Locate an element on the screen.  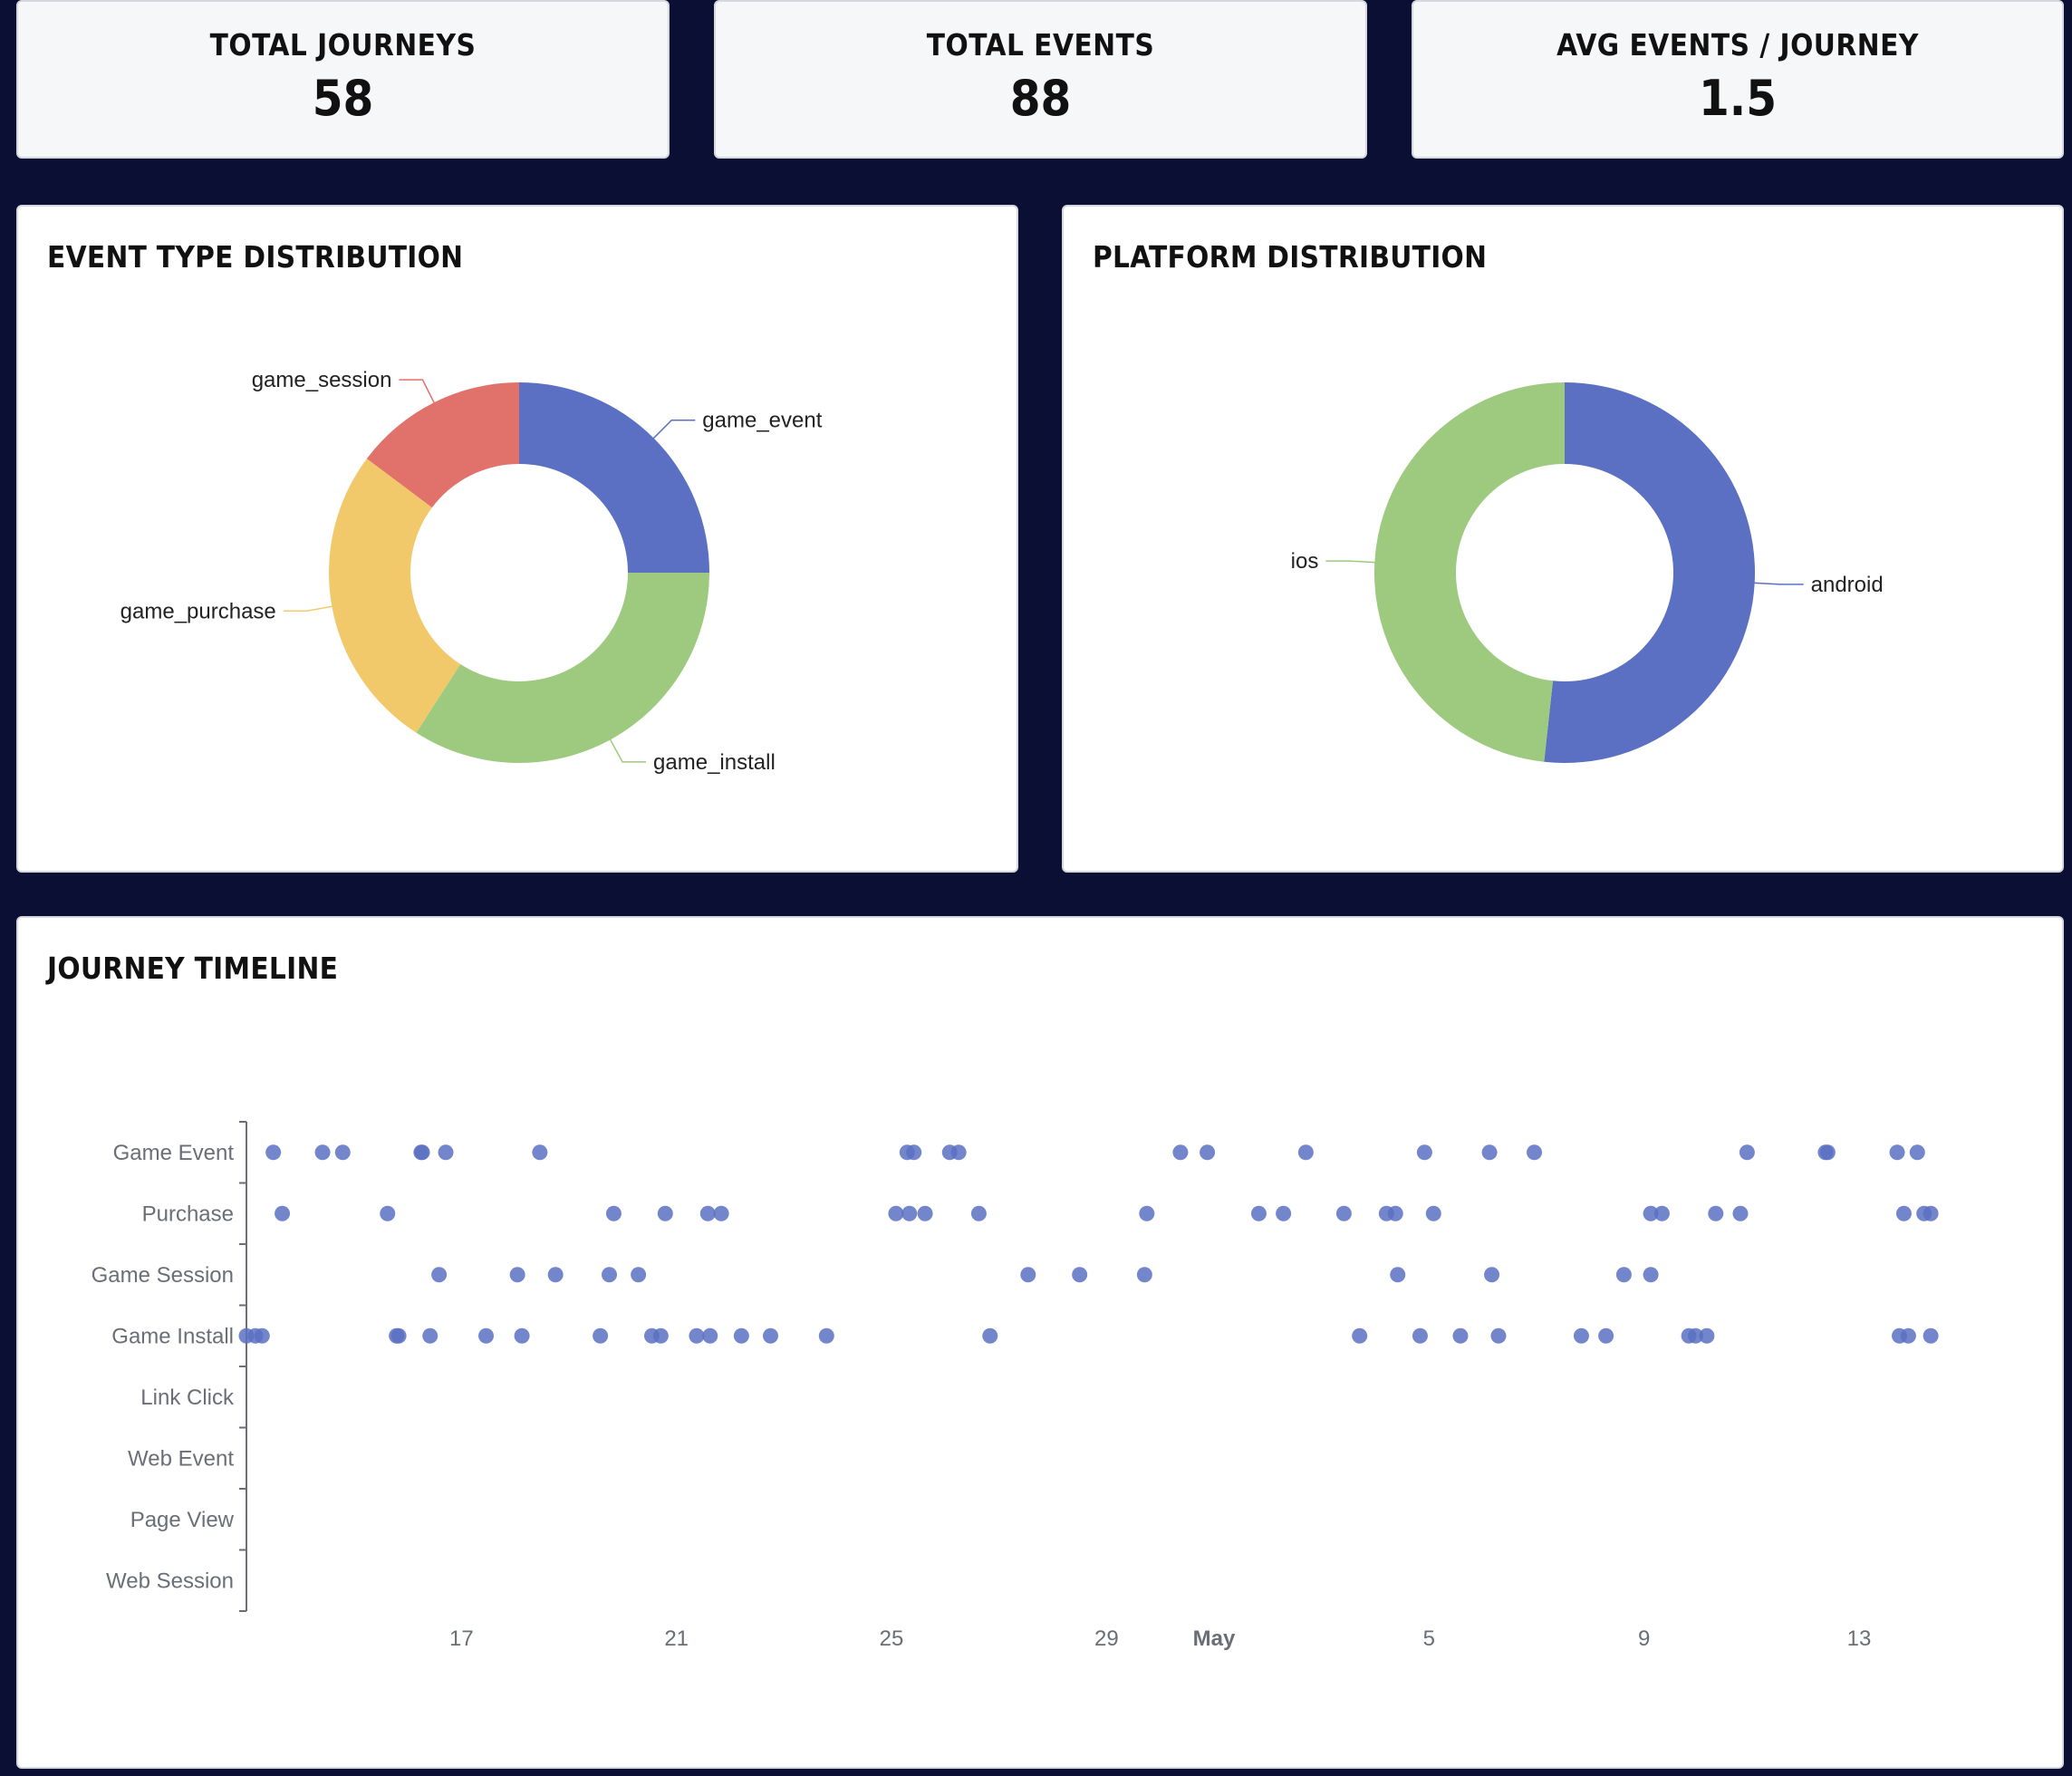
kpi-value: 1.5 is located at coordinates (1738, 98).